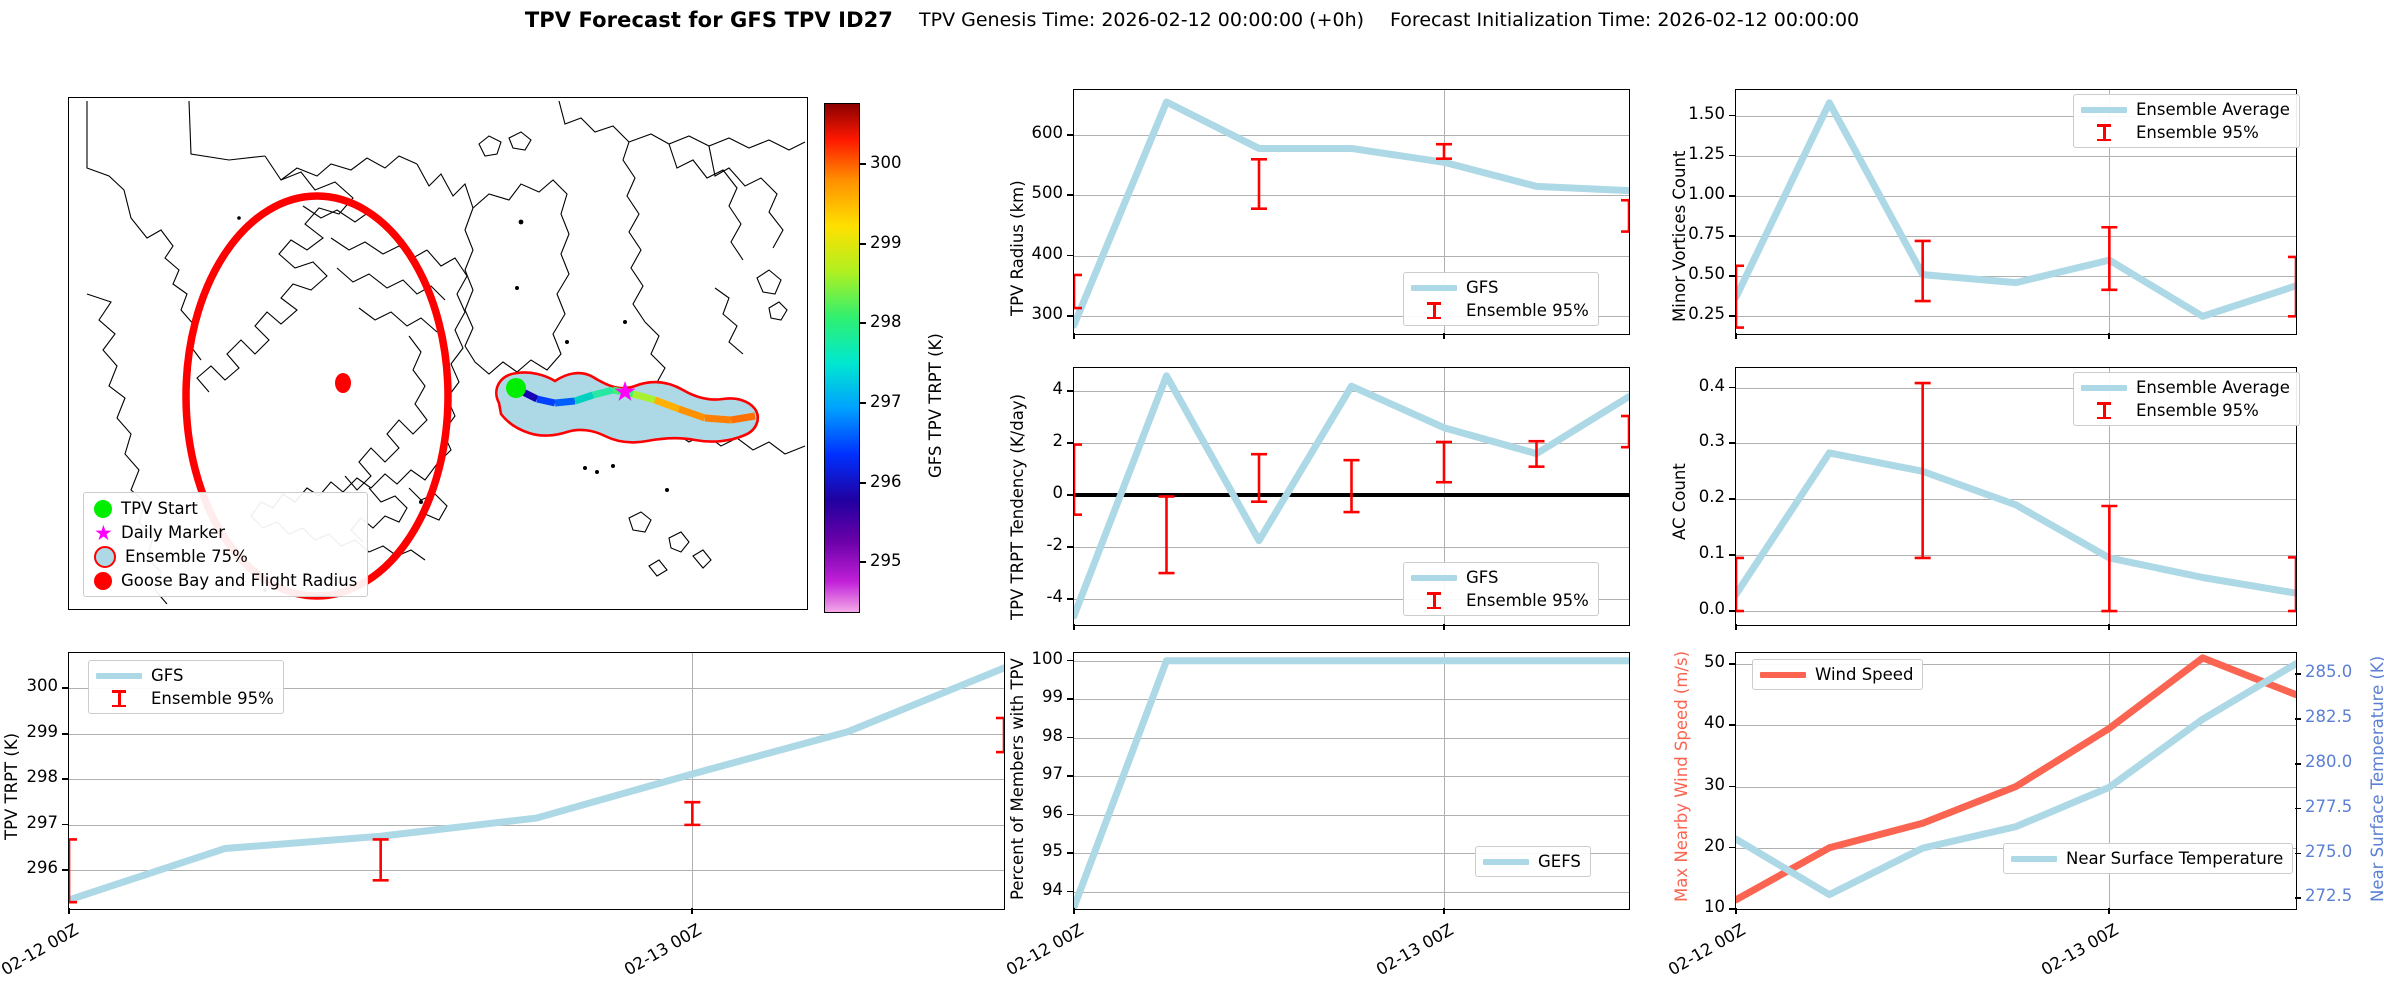  What do you see at coordinates (343, 383) in the screenshot?
I see `goose-bay-dot` at bounding box center [343, 383].